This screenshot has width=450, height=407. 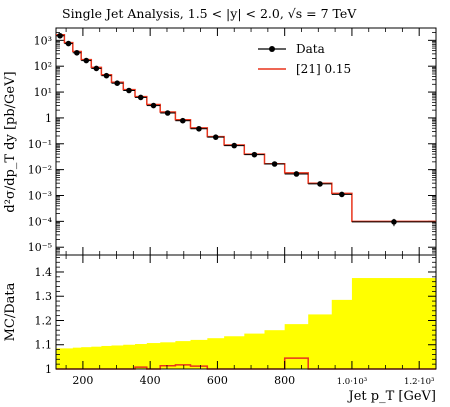 I want to click on legend-mc-label: [21] 0.15, so click(x=323, y=69).